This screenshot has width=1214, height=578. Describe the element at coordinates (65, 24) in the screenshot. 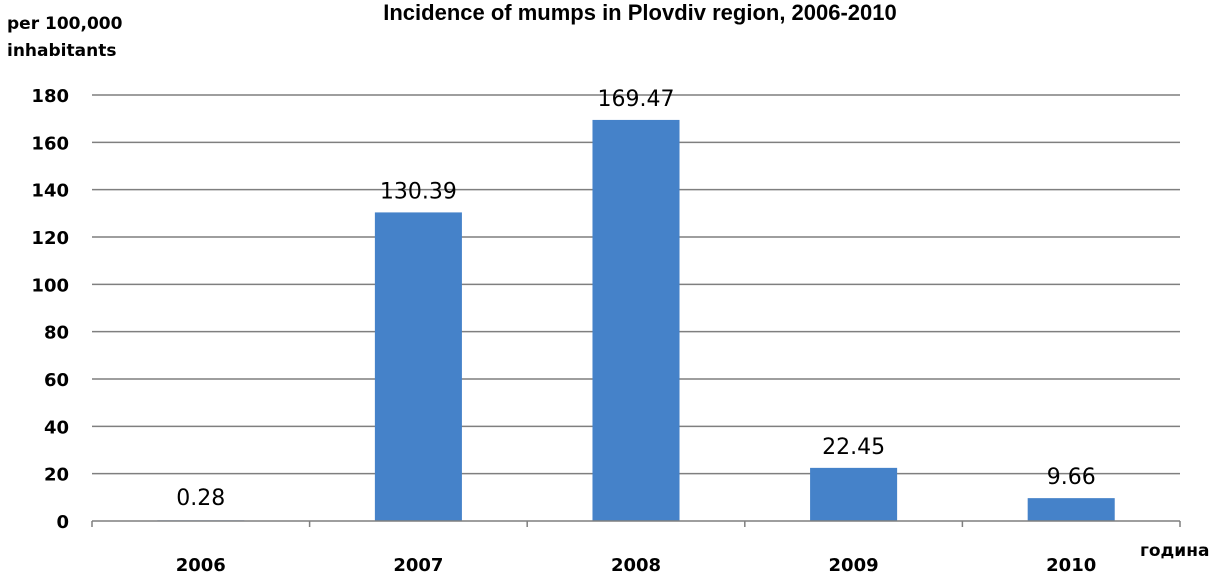

I see `y-axis-label-line-1: per 100,000` at that location.